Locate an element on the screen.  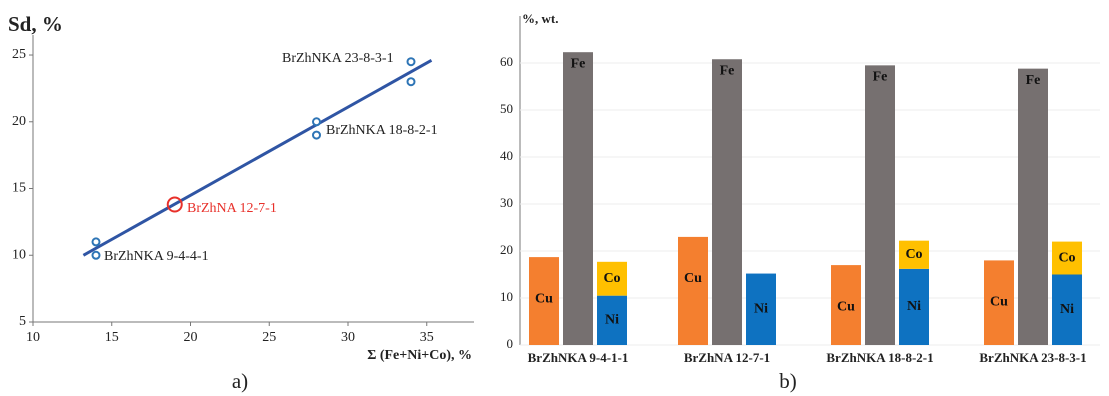
x-tick-label: BrZhNKA 9-4-1-1 is located at coordinates (578, 357).